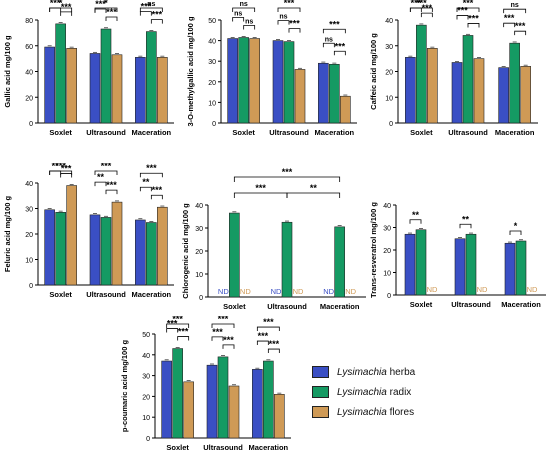  What do you see at coordinates (373, 250) in the screenshot?
I see `y-axis-label: Trans-resveratrol mg/100 g` at bounding box center [373, 250].